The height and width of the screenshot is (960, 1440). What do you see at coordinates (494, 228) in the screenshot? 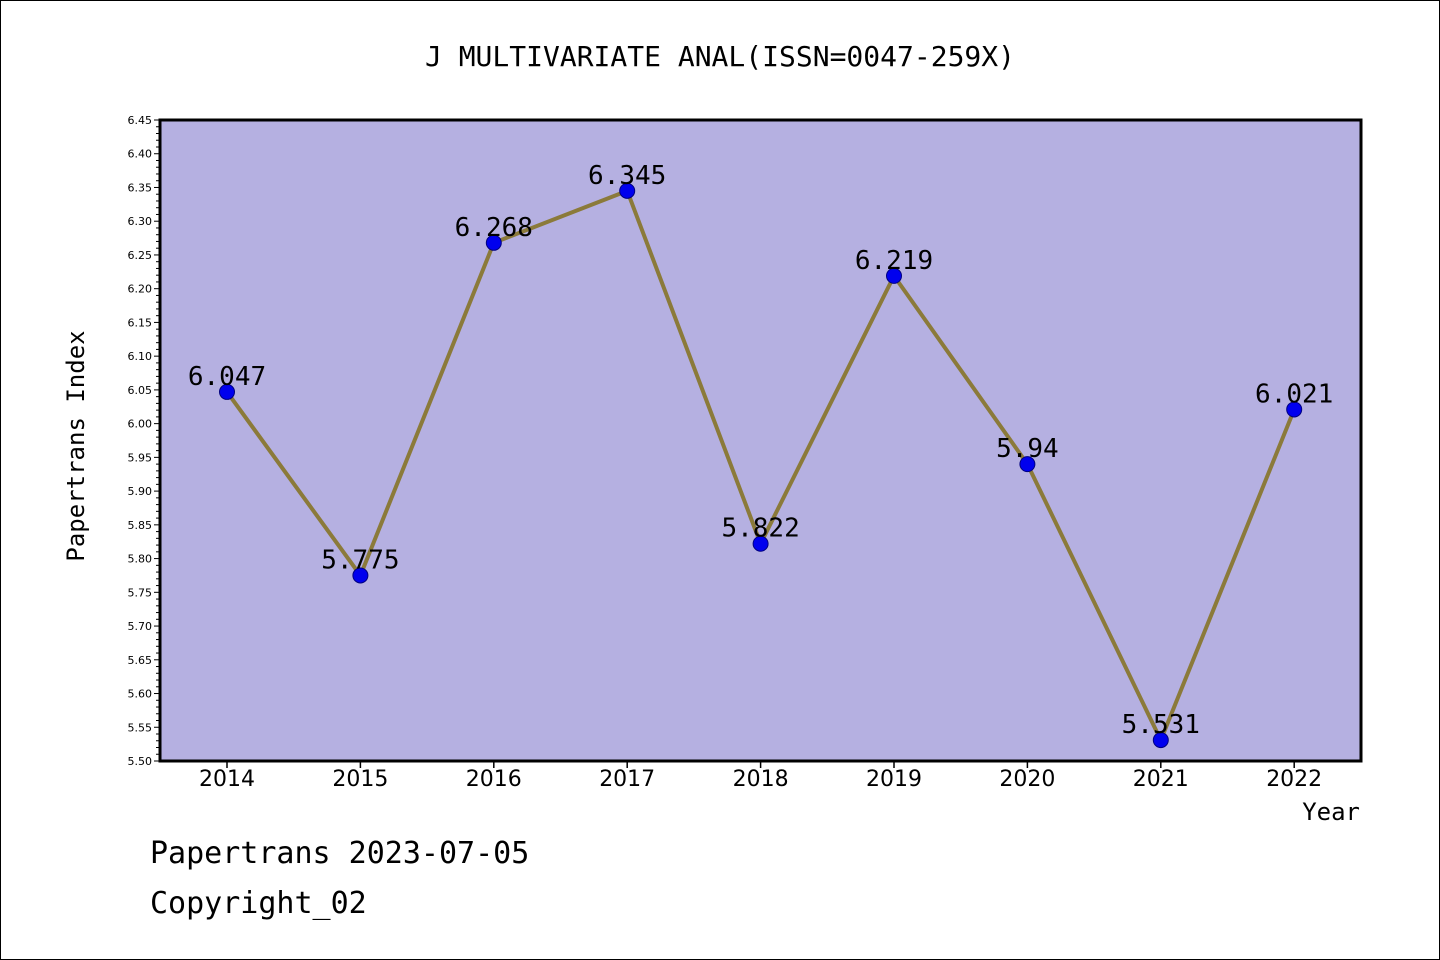
I see `data-label: 6.268` at bounding box center [494, 228].